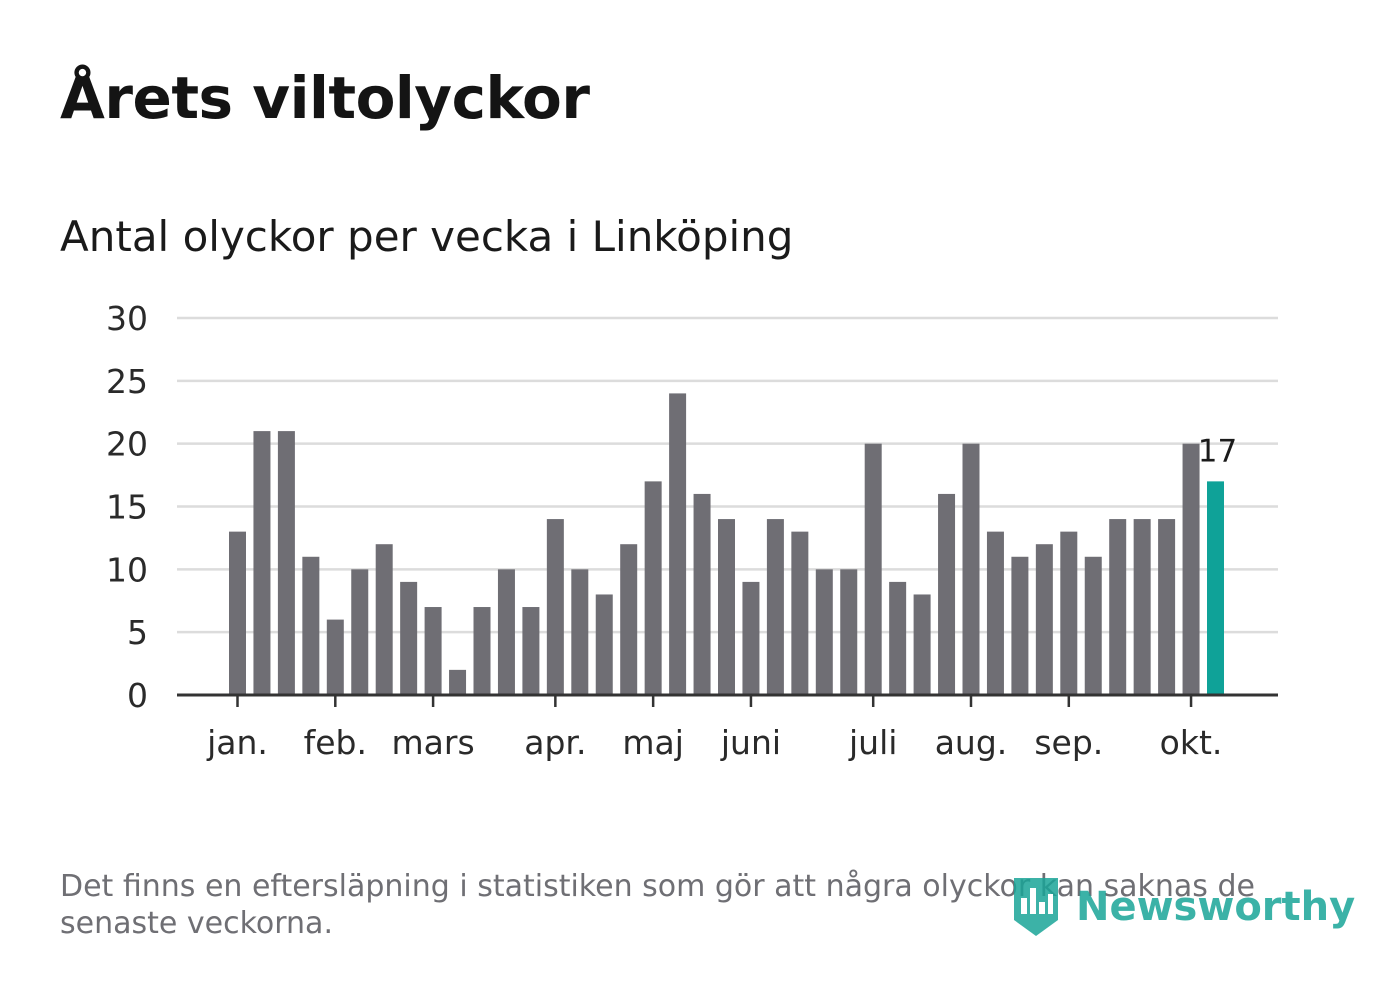  Describe the element at coordinates (237, 742) in the screenshot. I see `x-tick-label: jan.` at that location.